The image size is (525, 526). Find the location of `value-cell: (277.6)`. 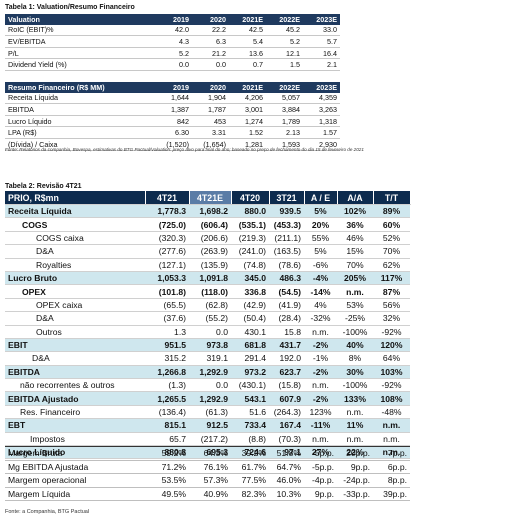

value-cell: (277.6) is located at coordinates (167, 251).